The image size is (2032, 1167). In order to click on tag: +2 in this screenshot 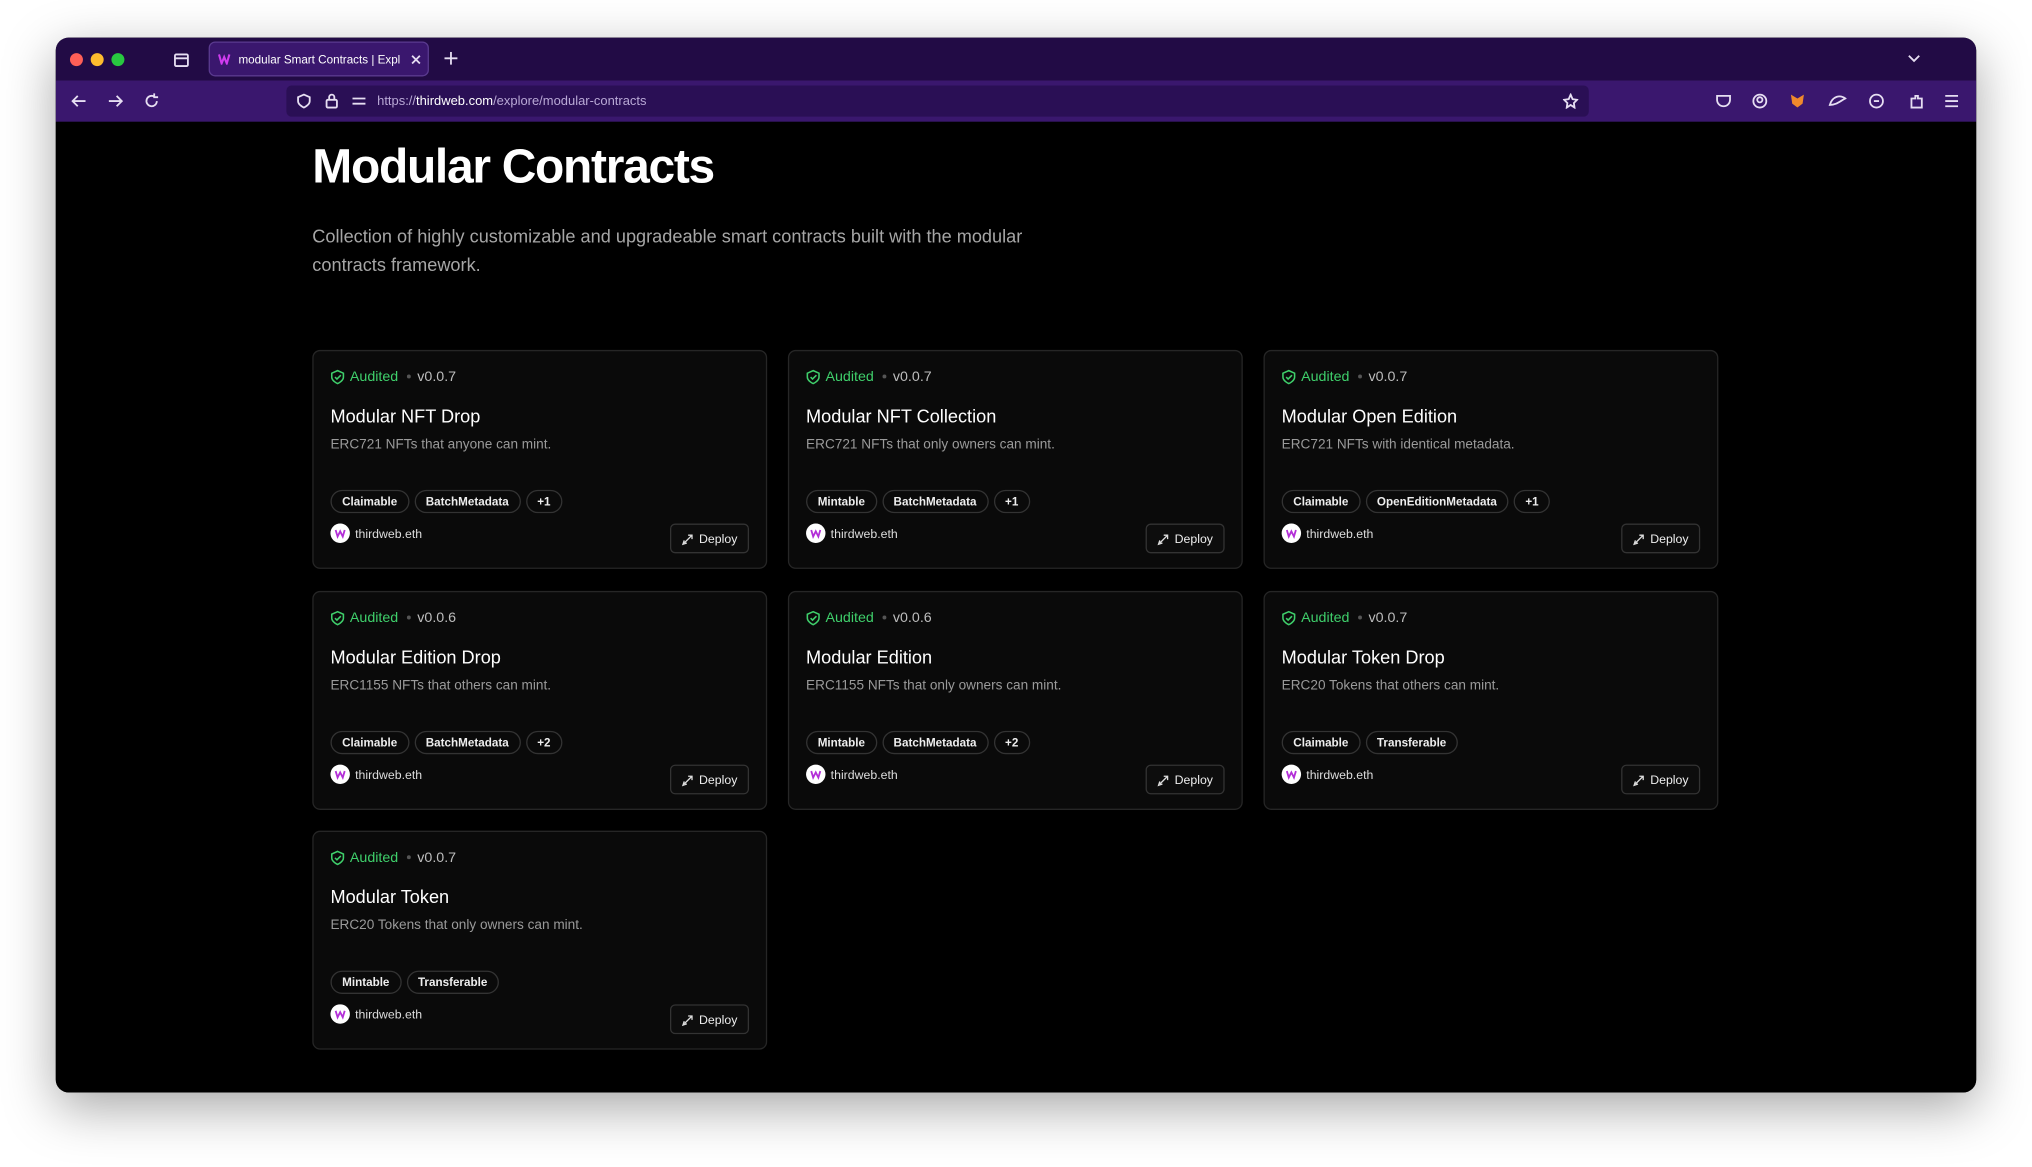, I will do `click(544, 742)`.